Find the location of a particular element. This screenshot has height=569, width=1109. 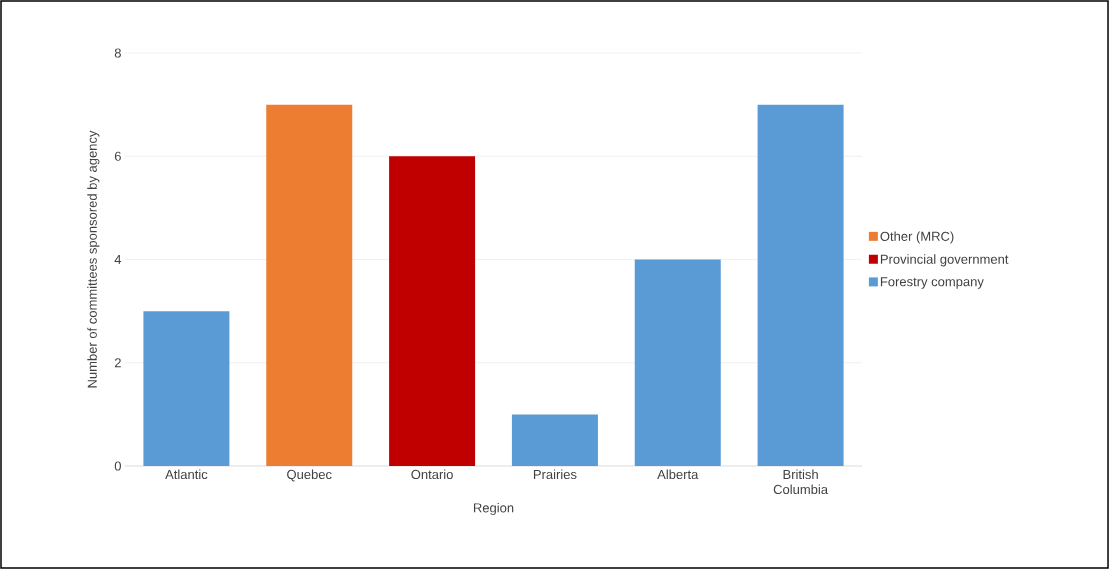

x-tick-label: Quebec is located at coordinates (309, 475).